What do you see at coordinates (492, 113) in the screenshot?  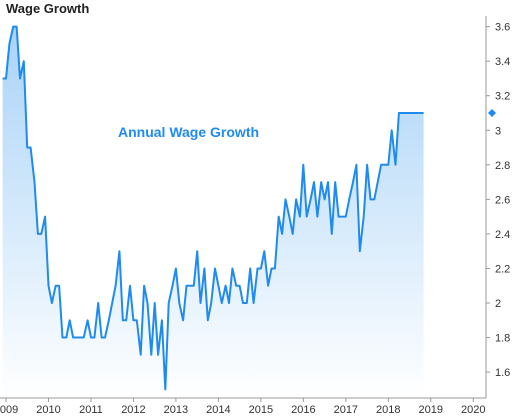 I see `latest-value-marker` at bounding box center [492, 113].